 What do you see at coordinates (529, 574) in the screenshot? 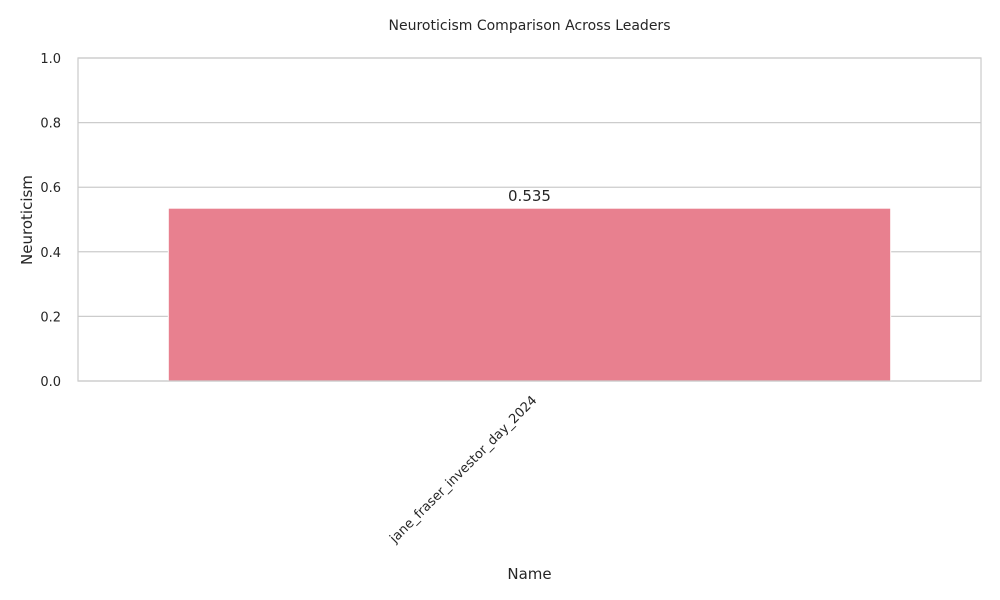
I see `x-axis-label: Name` at bounding box center [529, 574].